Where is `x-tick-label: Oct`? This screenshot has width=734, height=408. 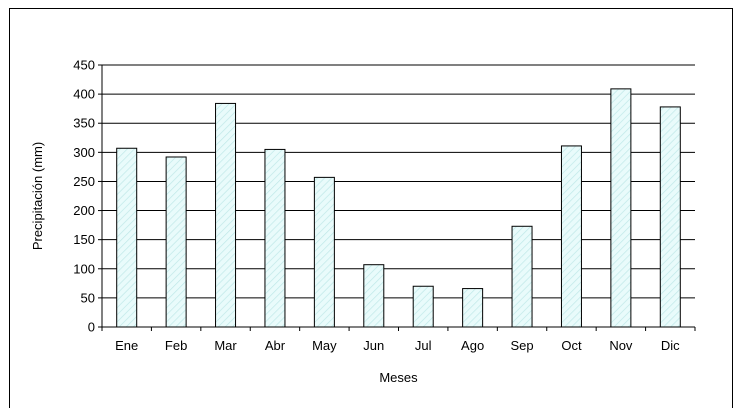 x-tick-label: Oct is located at coordinates (571, 345).